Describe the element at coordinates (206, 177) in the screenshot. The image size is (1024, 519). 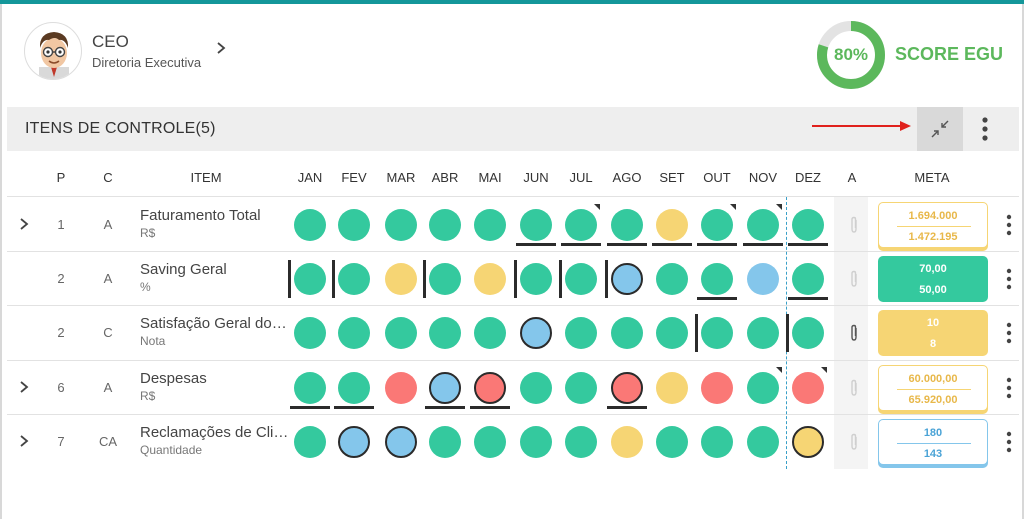
I see `col-header-item: ITEM` at that location.